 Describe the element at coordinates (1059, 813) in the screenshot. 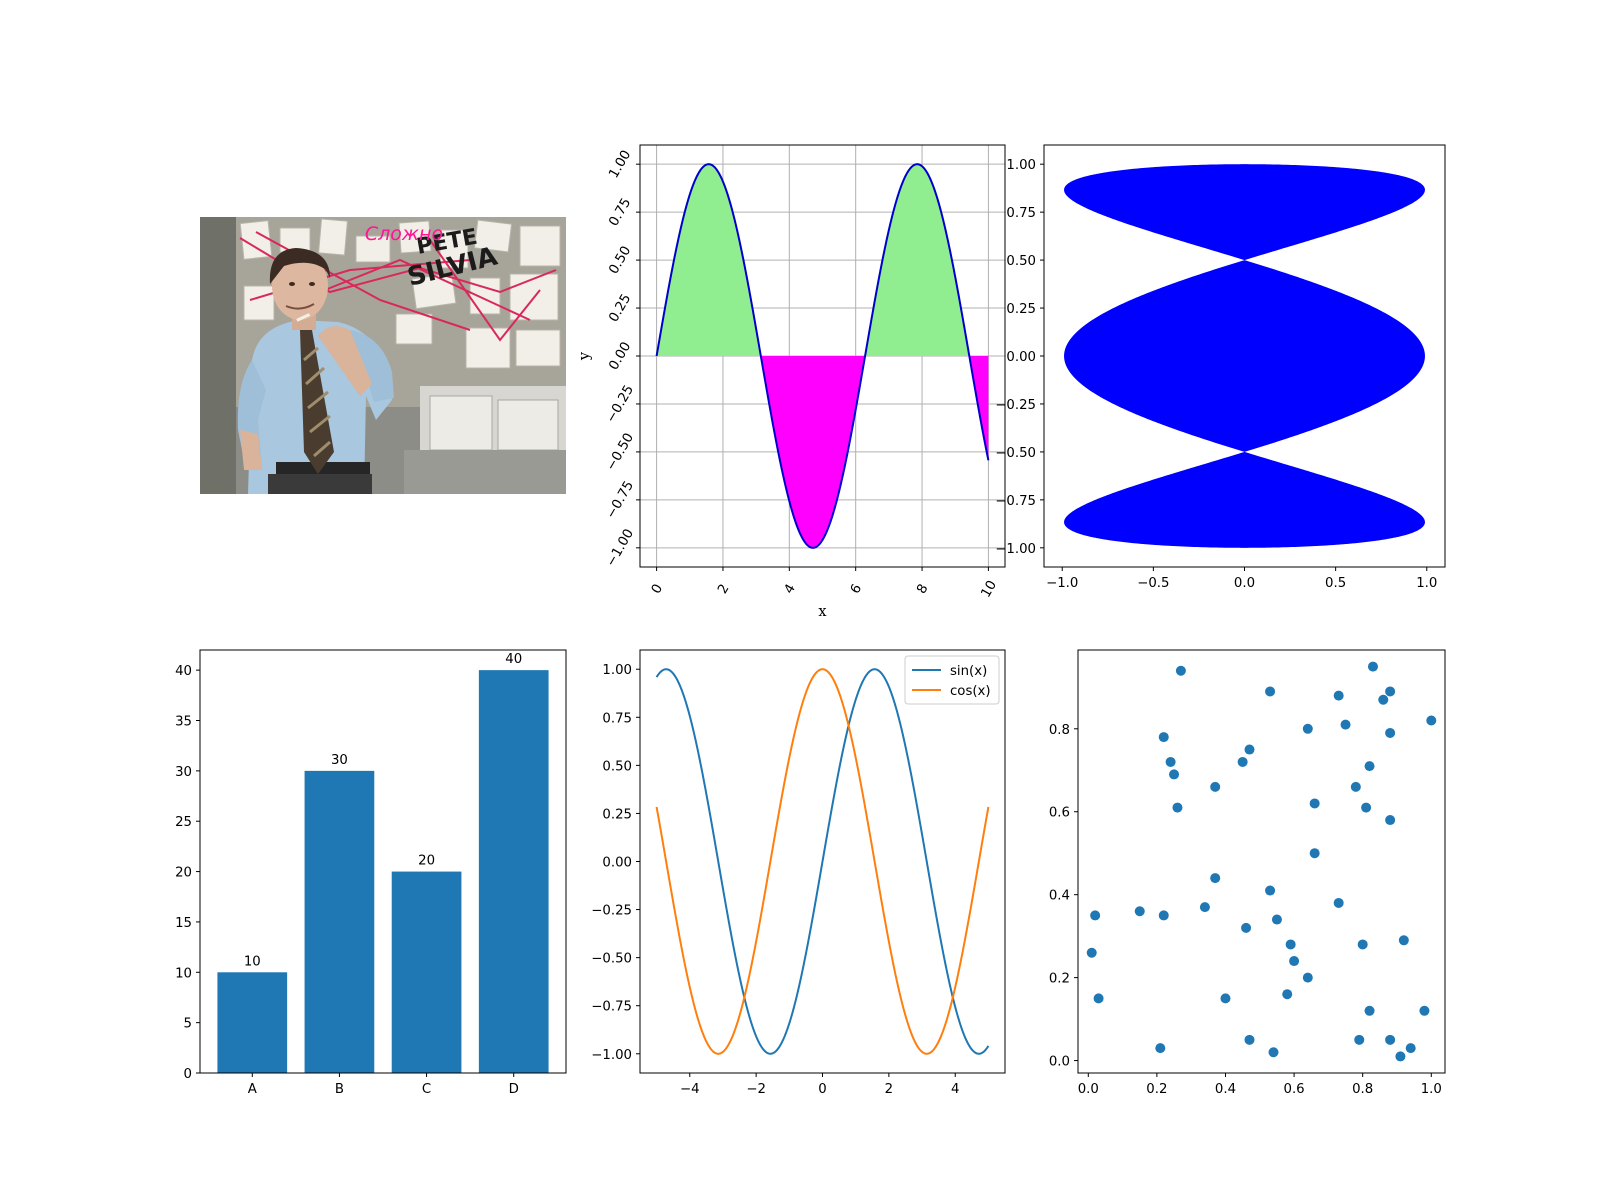

I see `scatter-y-tick-label: 0.6` at that location.